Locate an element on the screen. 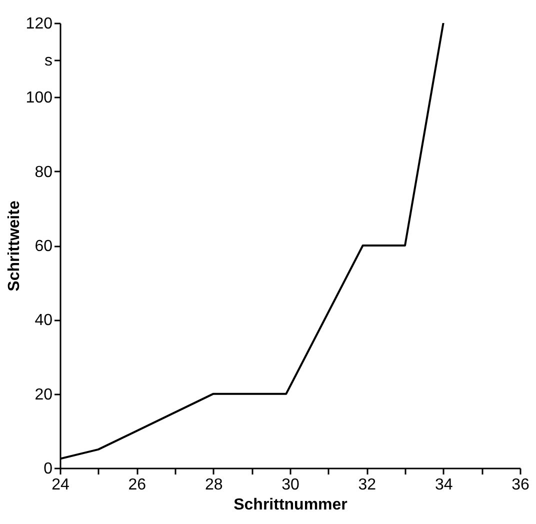 The image size is (536, 524). y-tick-label: s is located at coordinates (48, 61).